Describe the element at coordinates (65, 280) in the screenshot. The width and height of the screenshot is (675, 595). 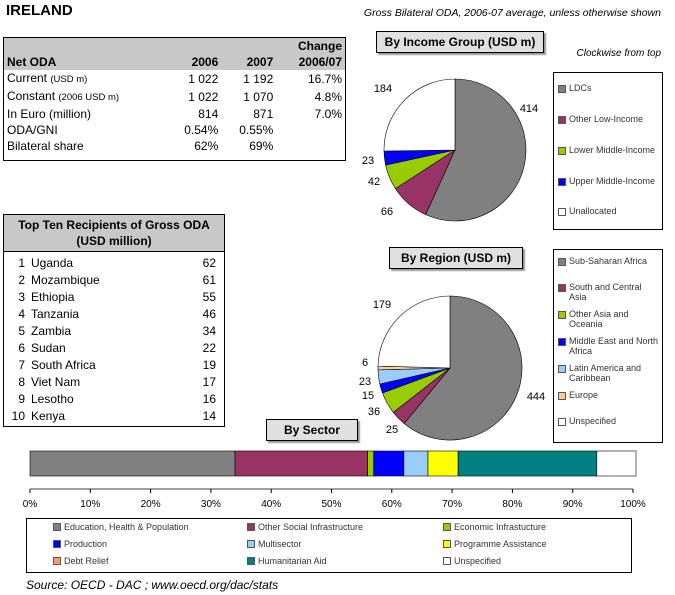
I see `recipient-name: Mozambique` at that location.